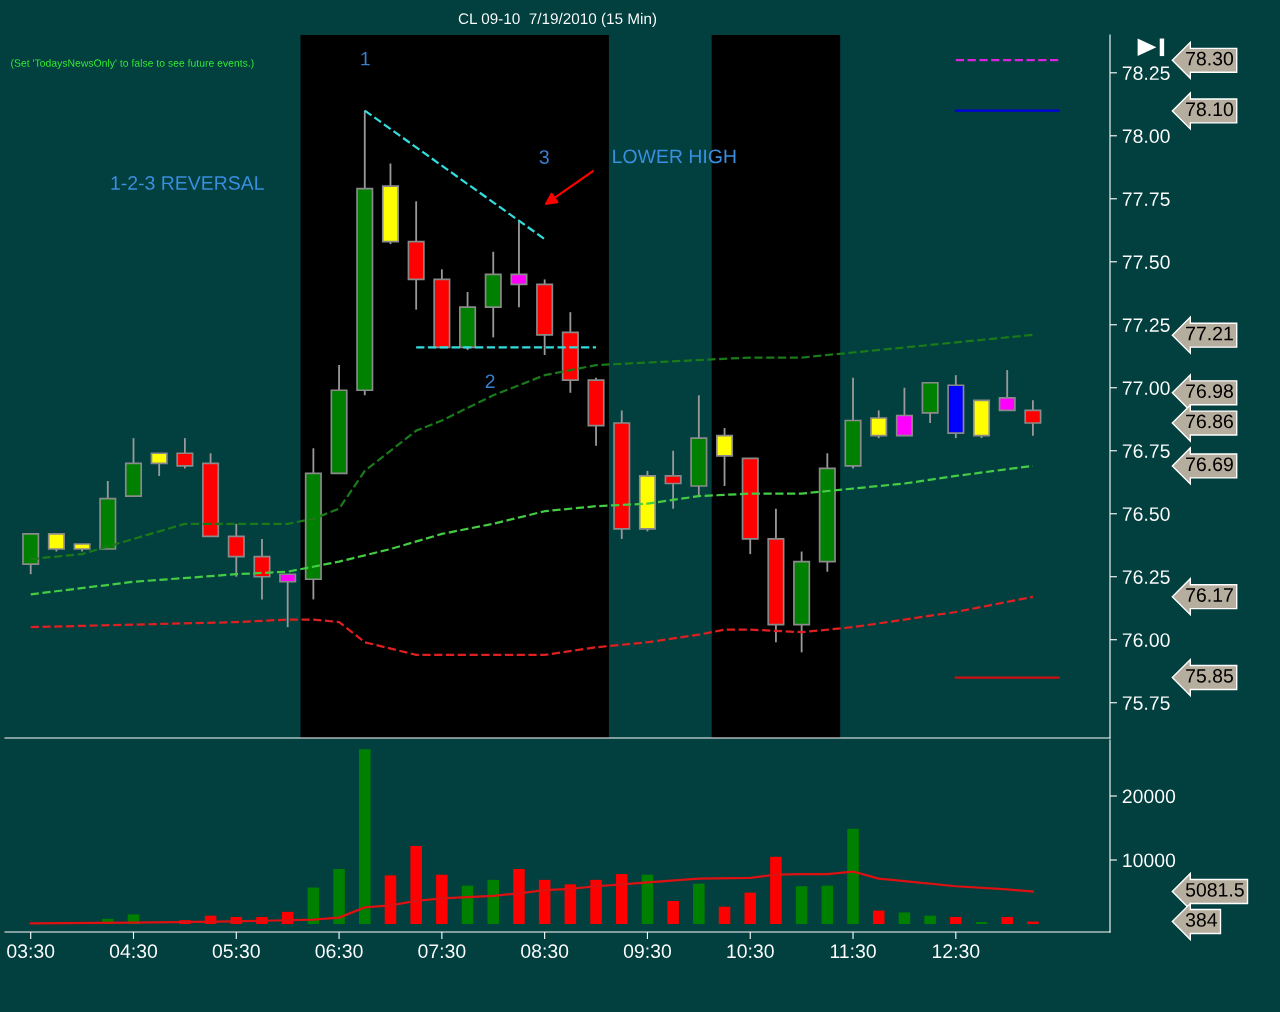 This screenshot has width=1280, height=1012. What do you see at coordinates (557, 20) in the screenshot?
I see `chart-title: CL 09-10 7/19/2010 (15 Min)` at bounding box center [557, 20].